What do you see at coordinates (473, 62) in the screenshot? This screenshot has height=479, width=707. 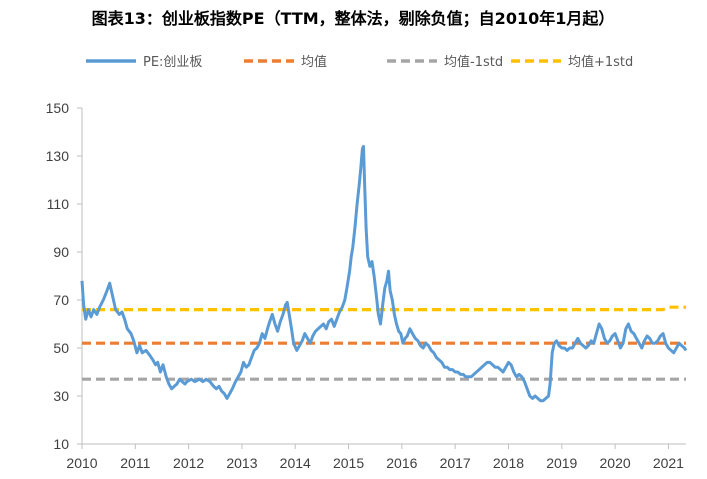 I see `legend-label-2: 均值-1std` at bounding box center [473, 62].